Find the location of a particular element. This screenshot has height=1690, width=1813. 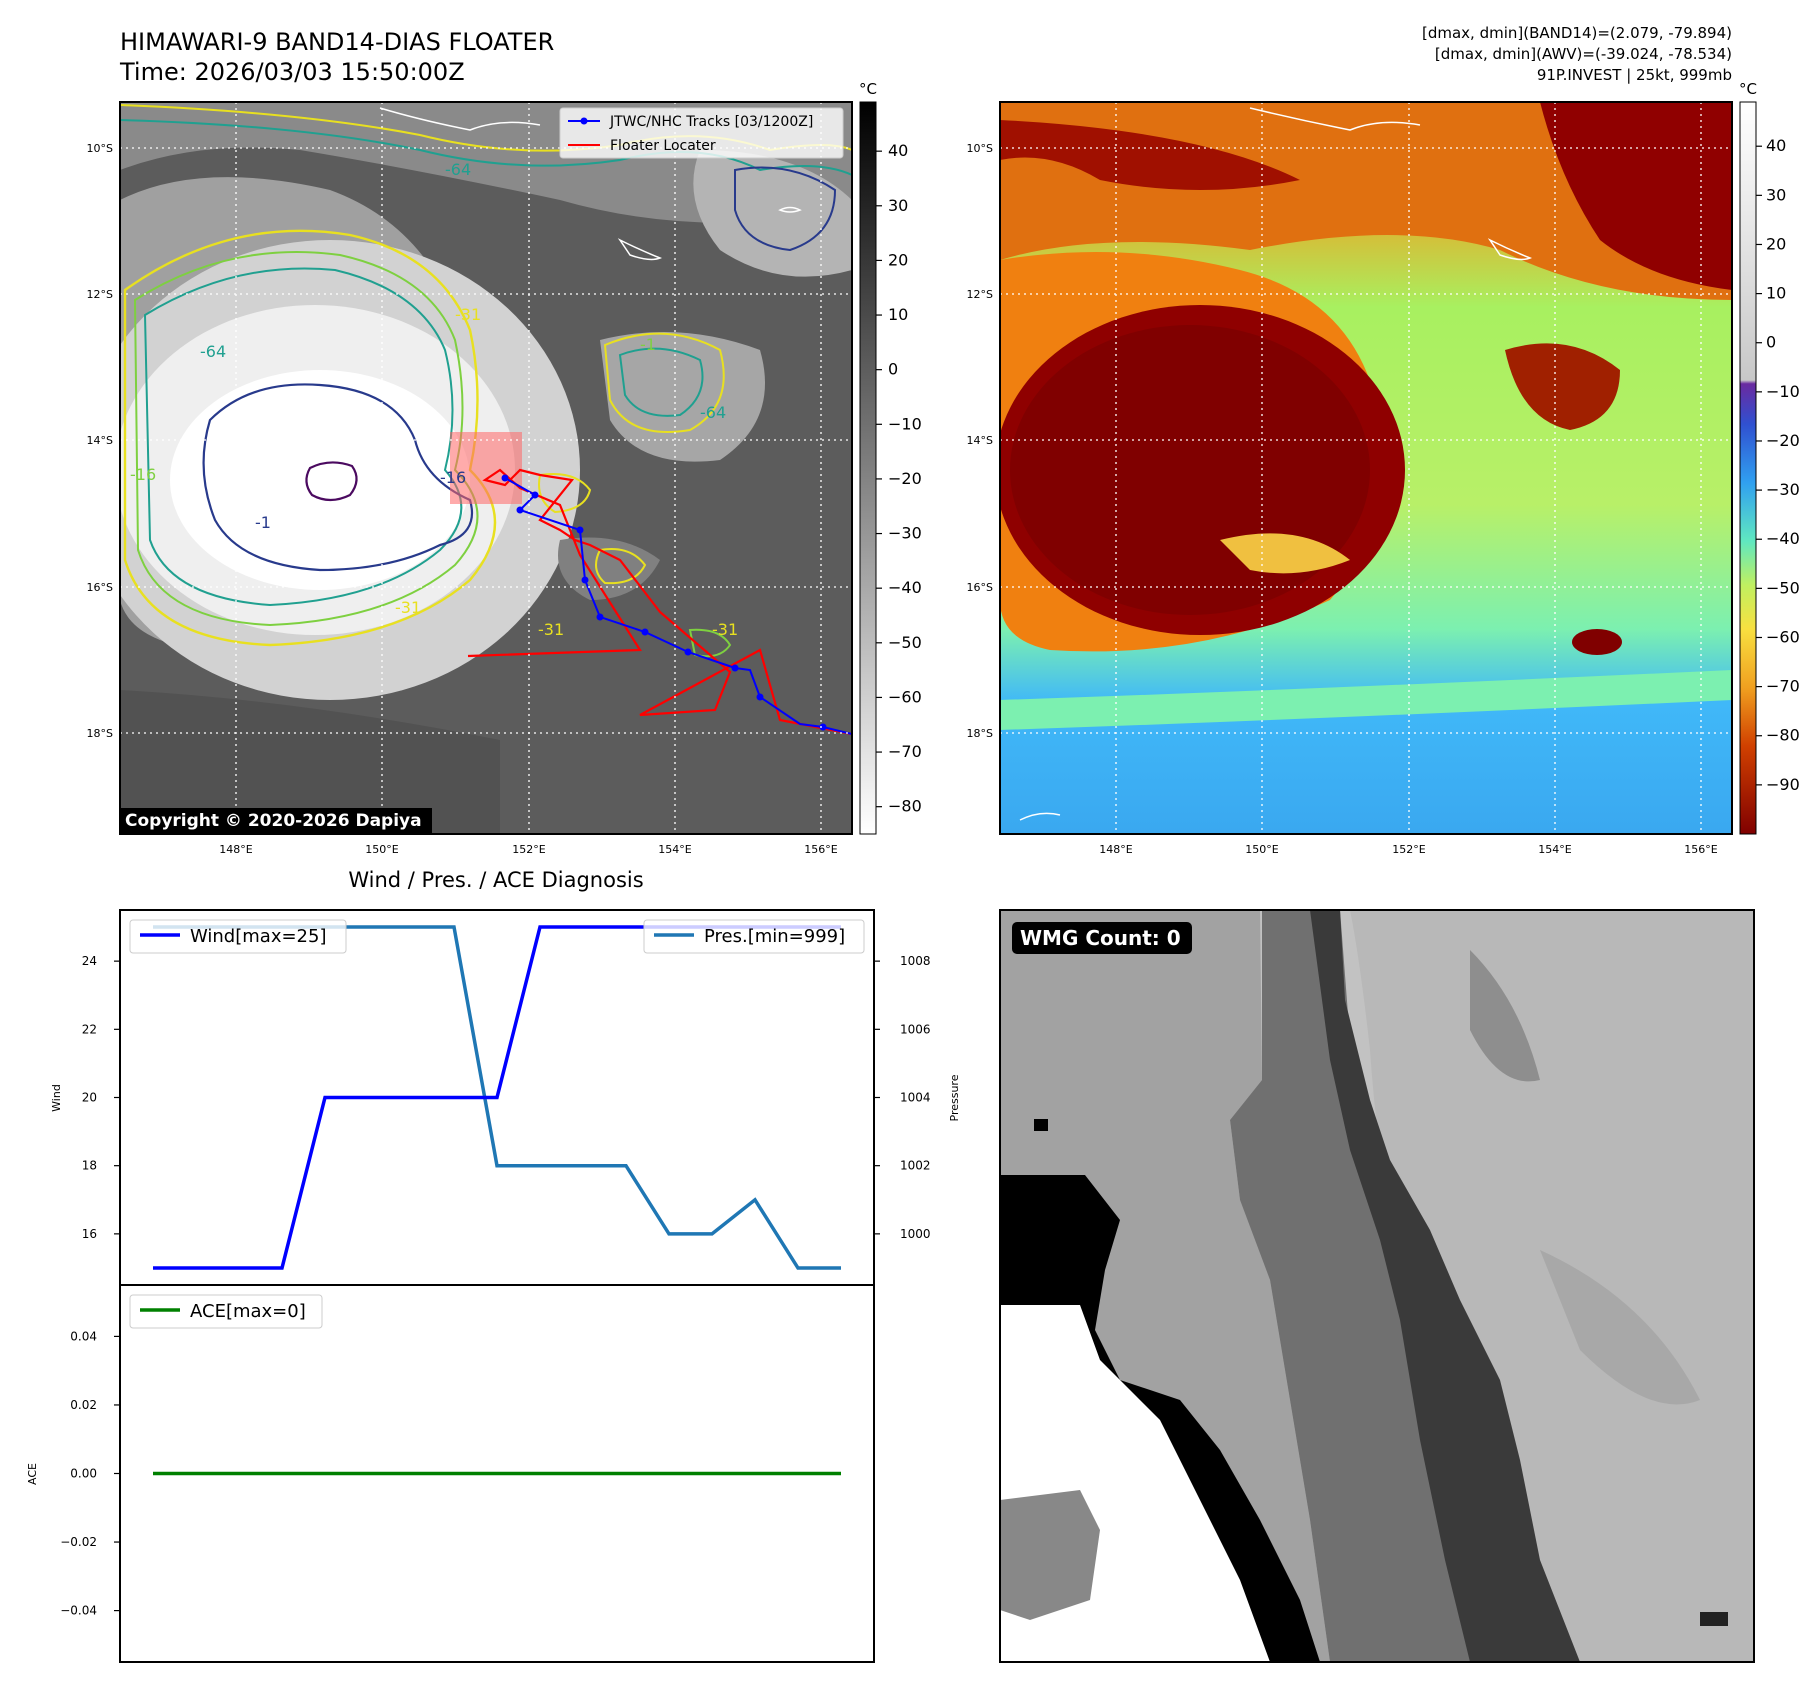

ace-y-tick-label: −0.04 is located at coordinates (78, 1611).